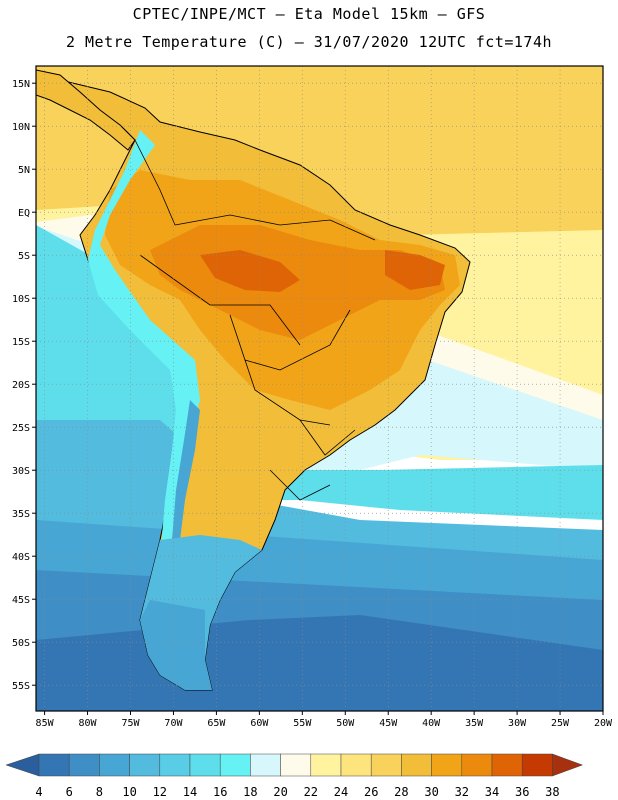 The height and width of the screenshot is (800, 618). Describe the element at coordinates (86, 110) in the screenshot. I see `central-america` at that location.